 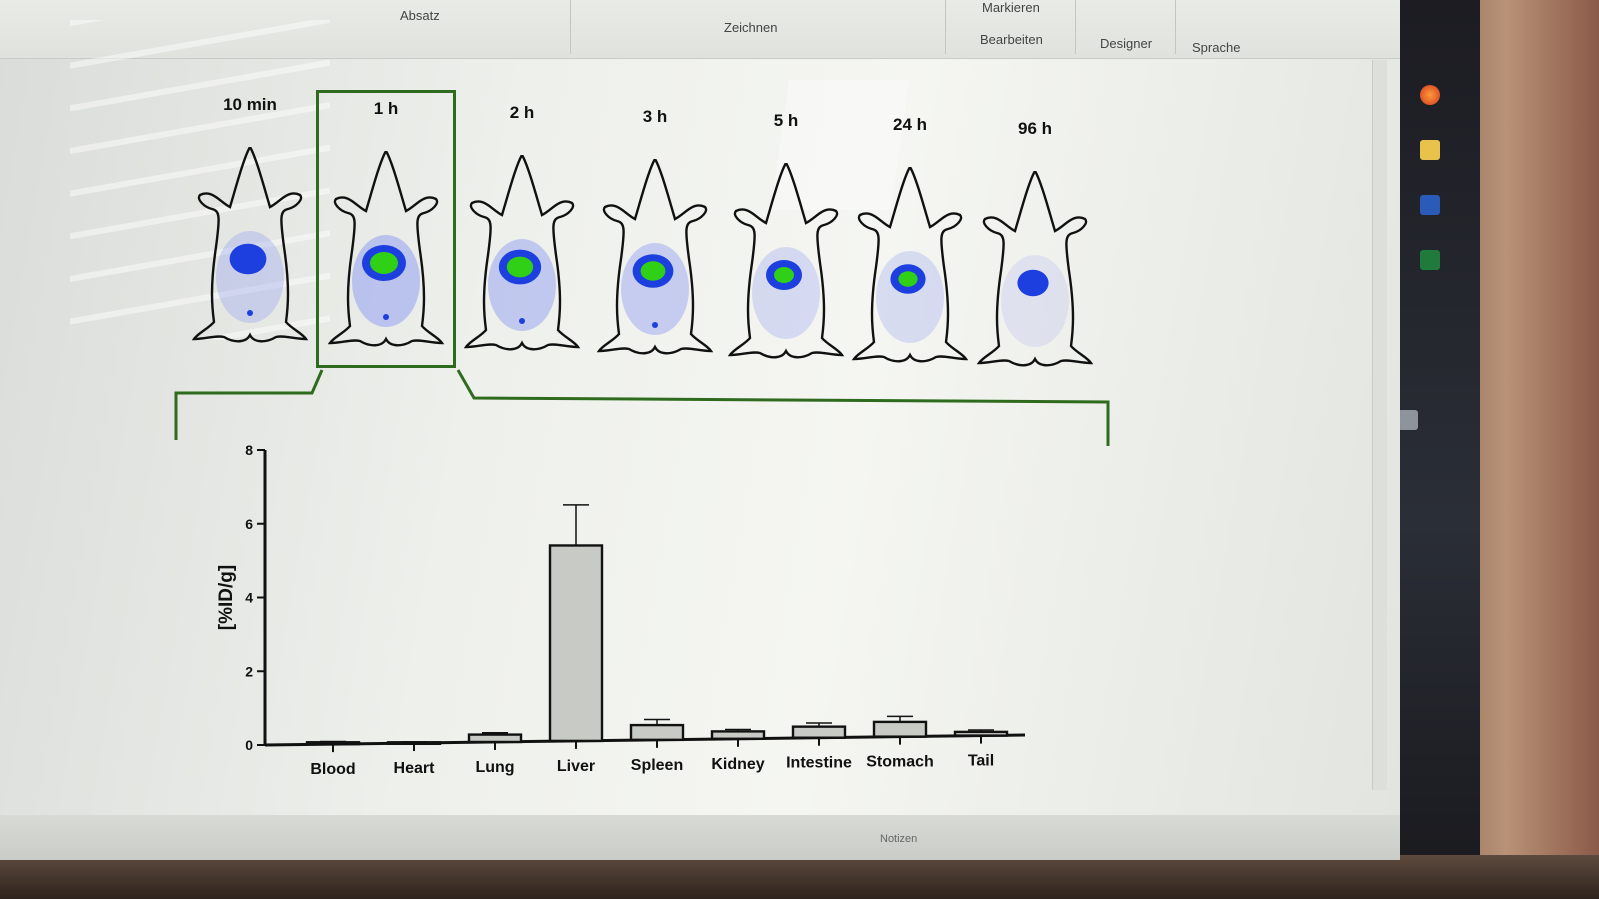 I want to click on x-tick-label: Tail, so click(x=981, y=761).